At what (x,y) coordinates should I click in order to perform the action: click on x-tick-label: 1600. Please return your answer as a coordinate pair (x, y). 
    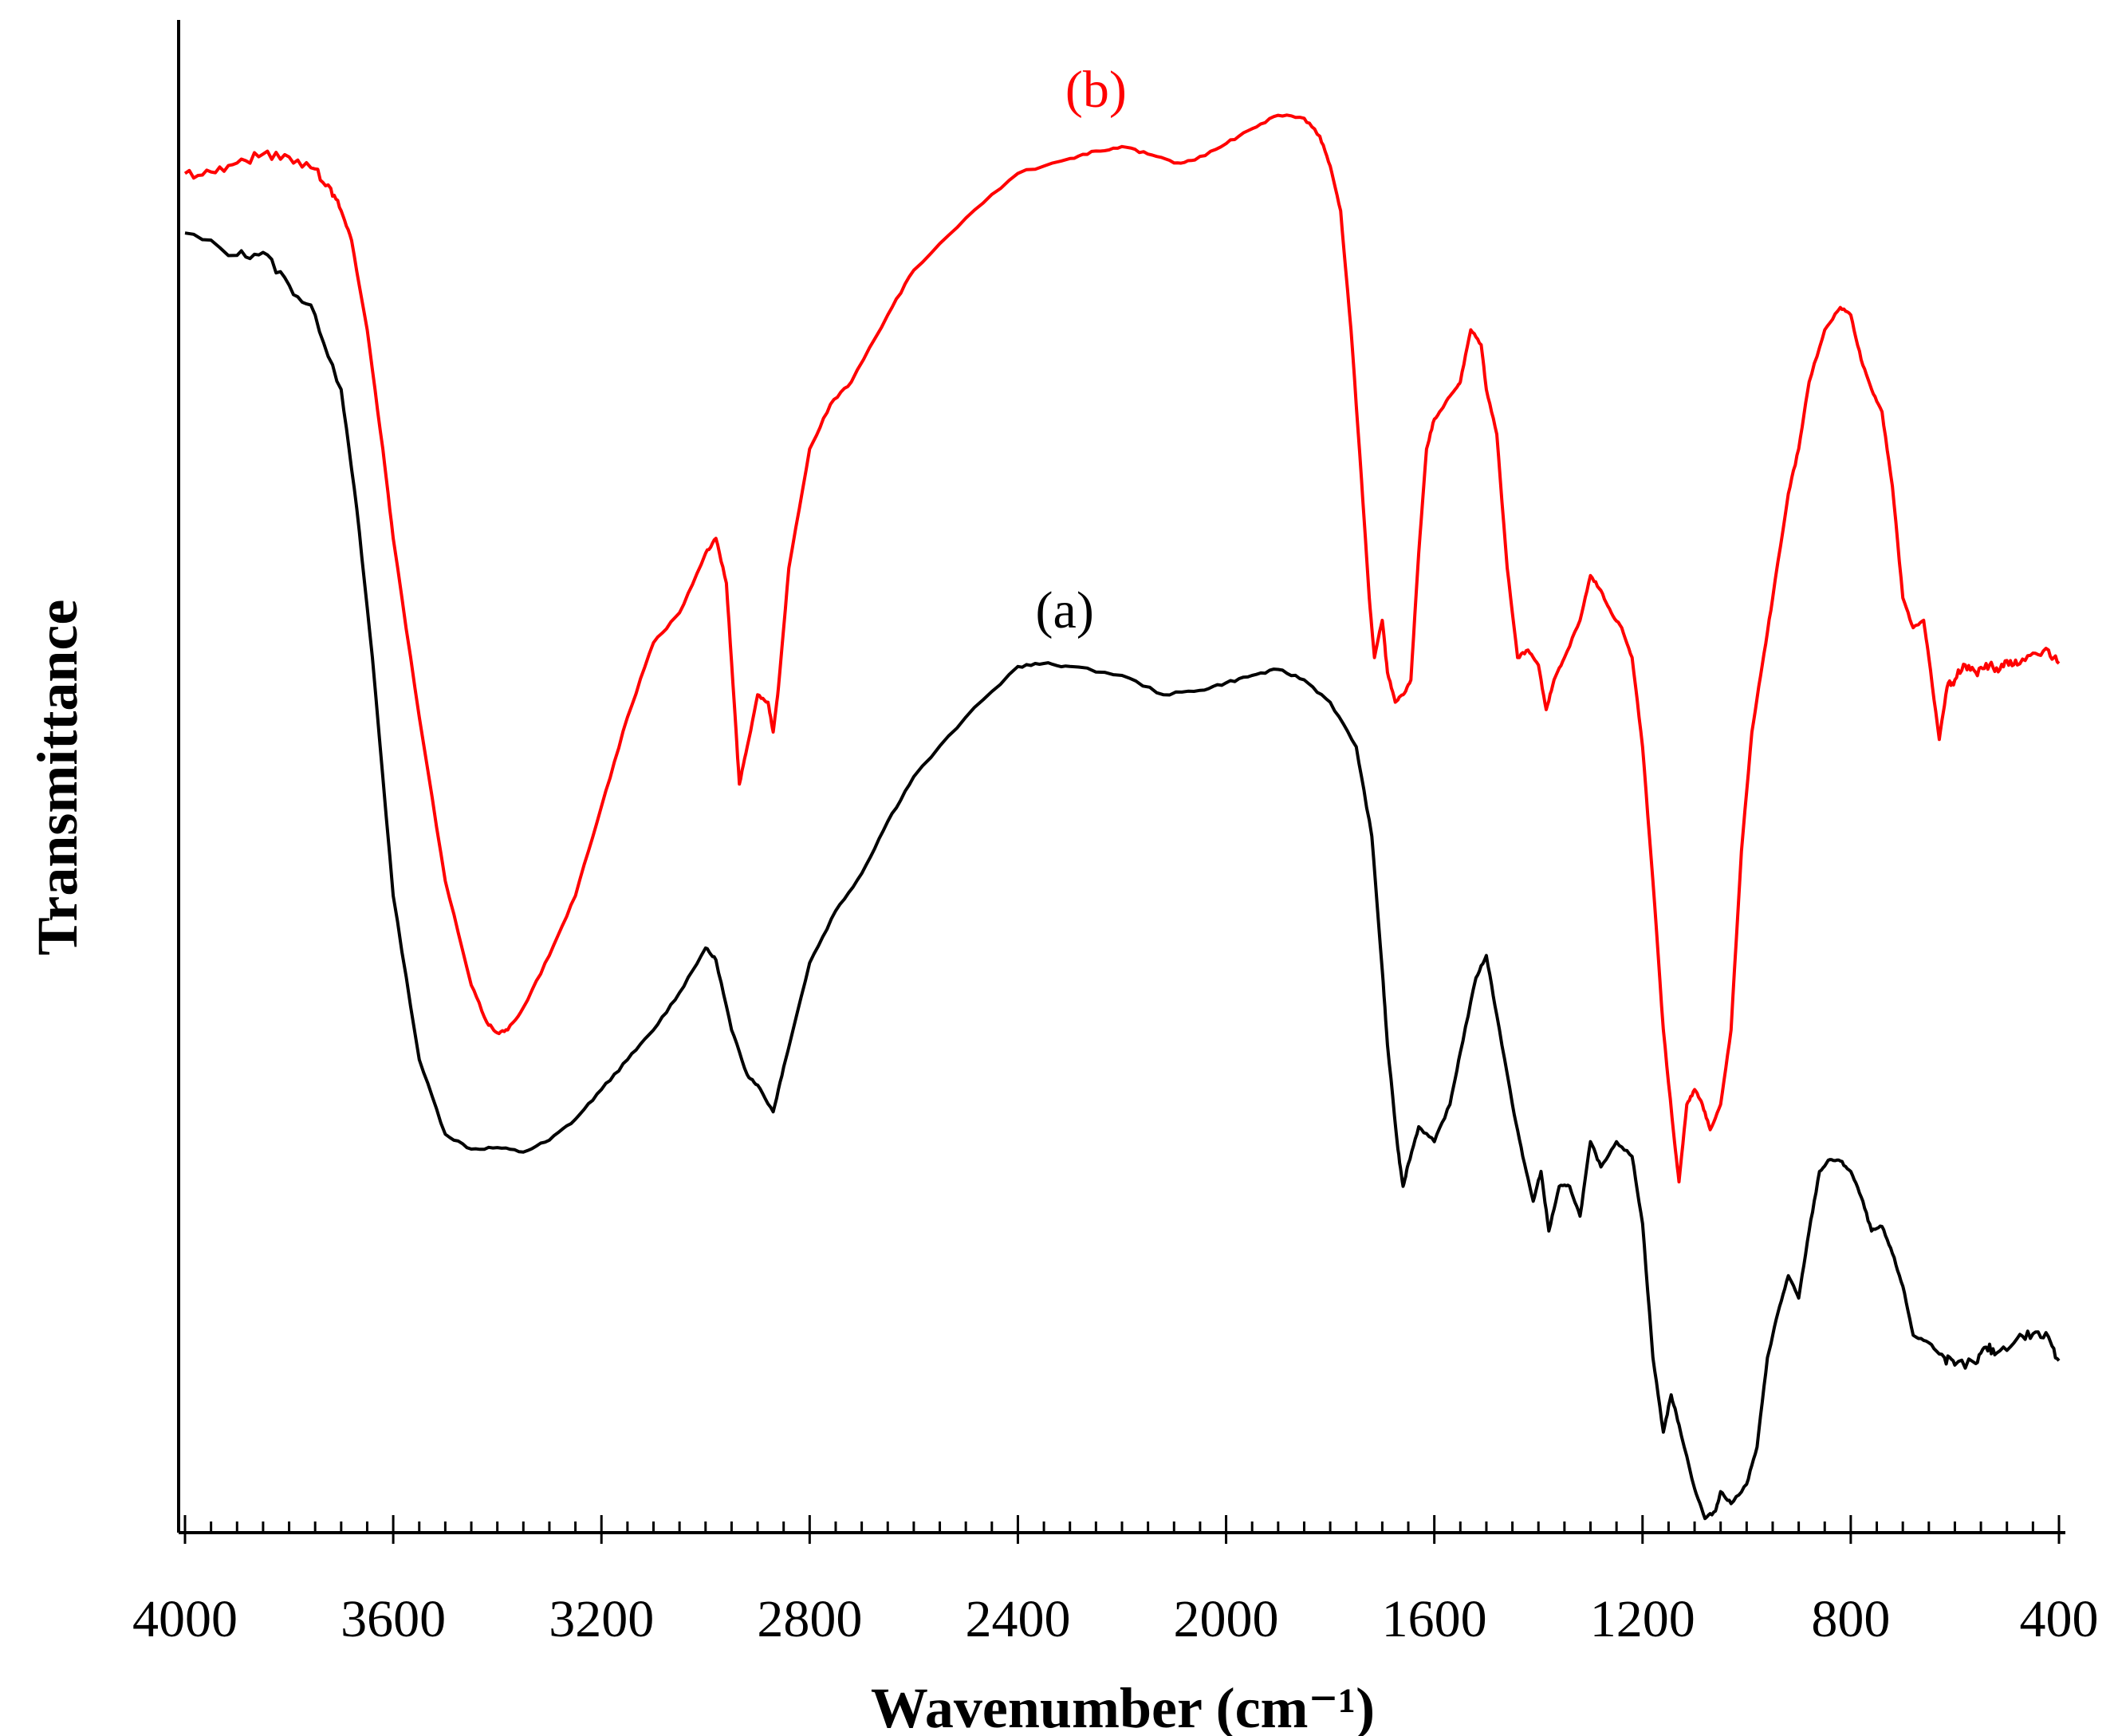
    Looking at the image, I should click on (1435, 1619).